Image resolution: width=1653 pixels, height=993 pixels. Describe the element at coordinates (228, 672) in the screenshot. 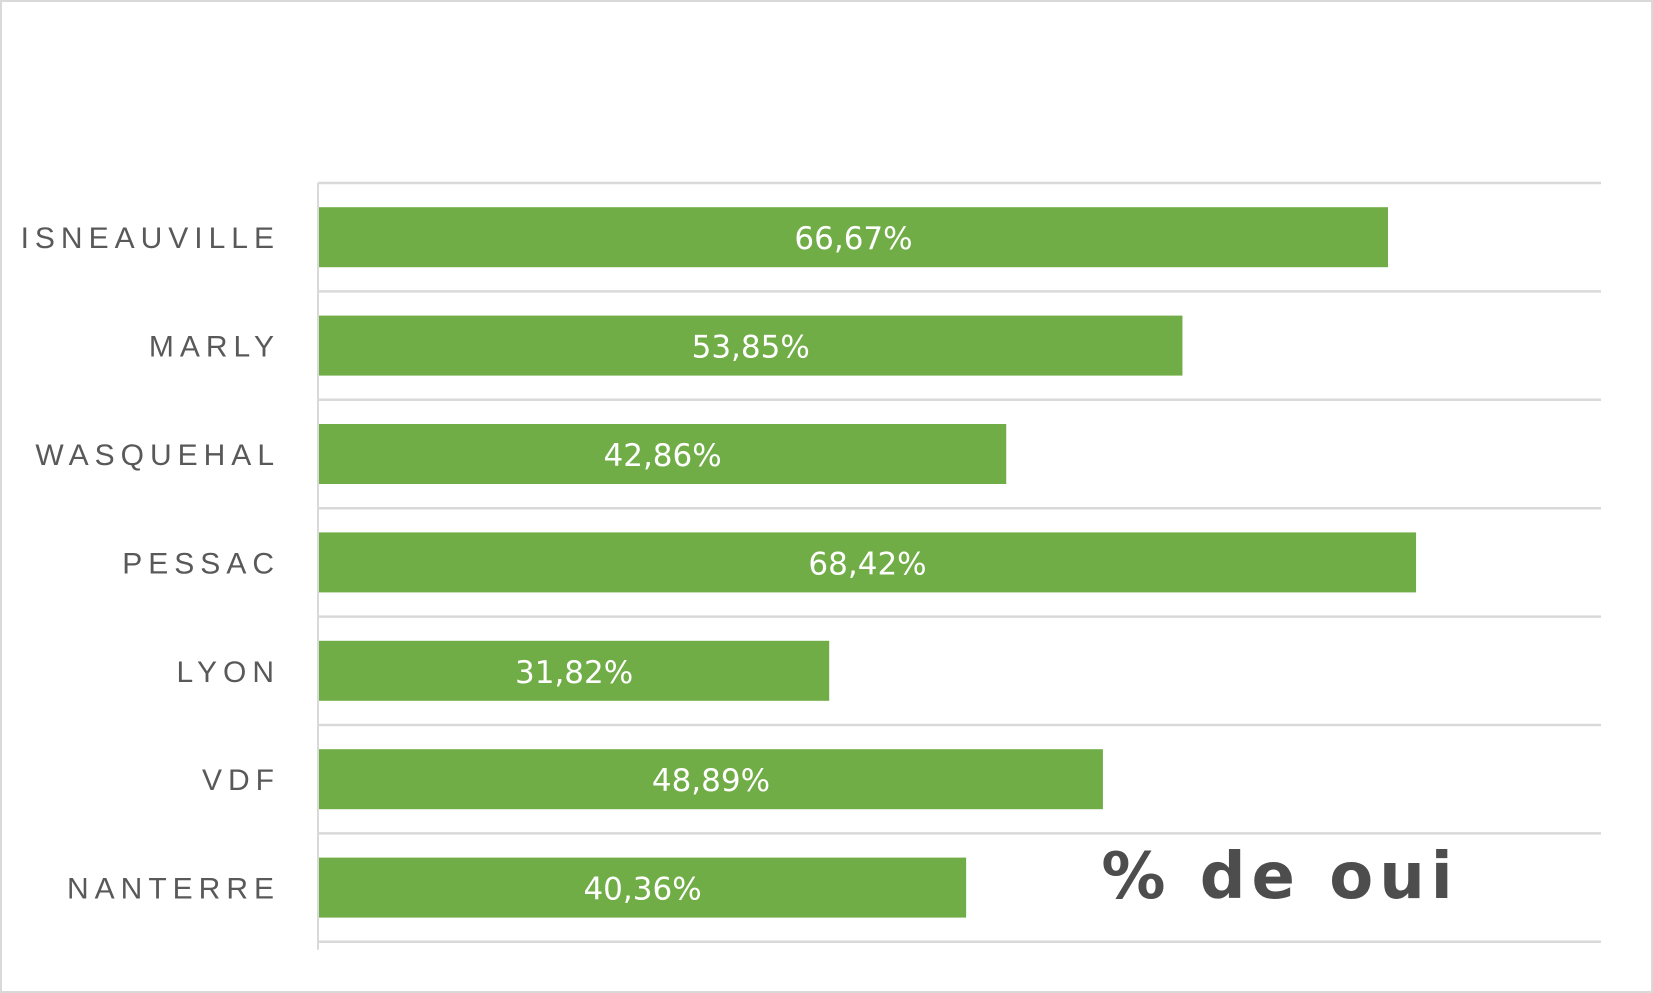

I see `category-label-lyon: LYON` at that location.